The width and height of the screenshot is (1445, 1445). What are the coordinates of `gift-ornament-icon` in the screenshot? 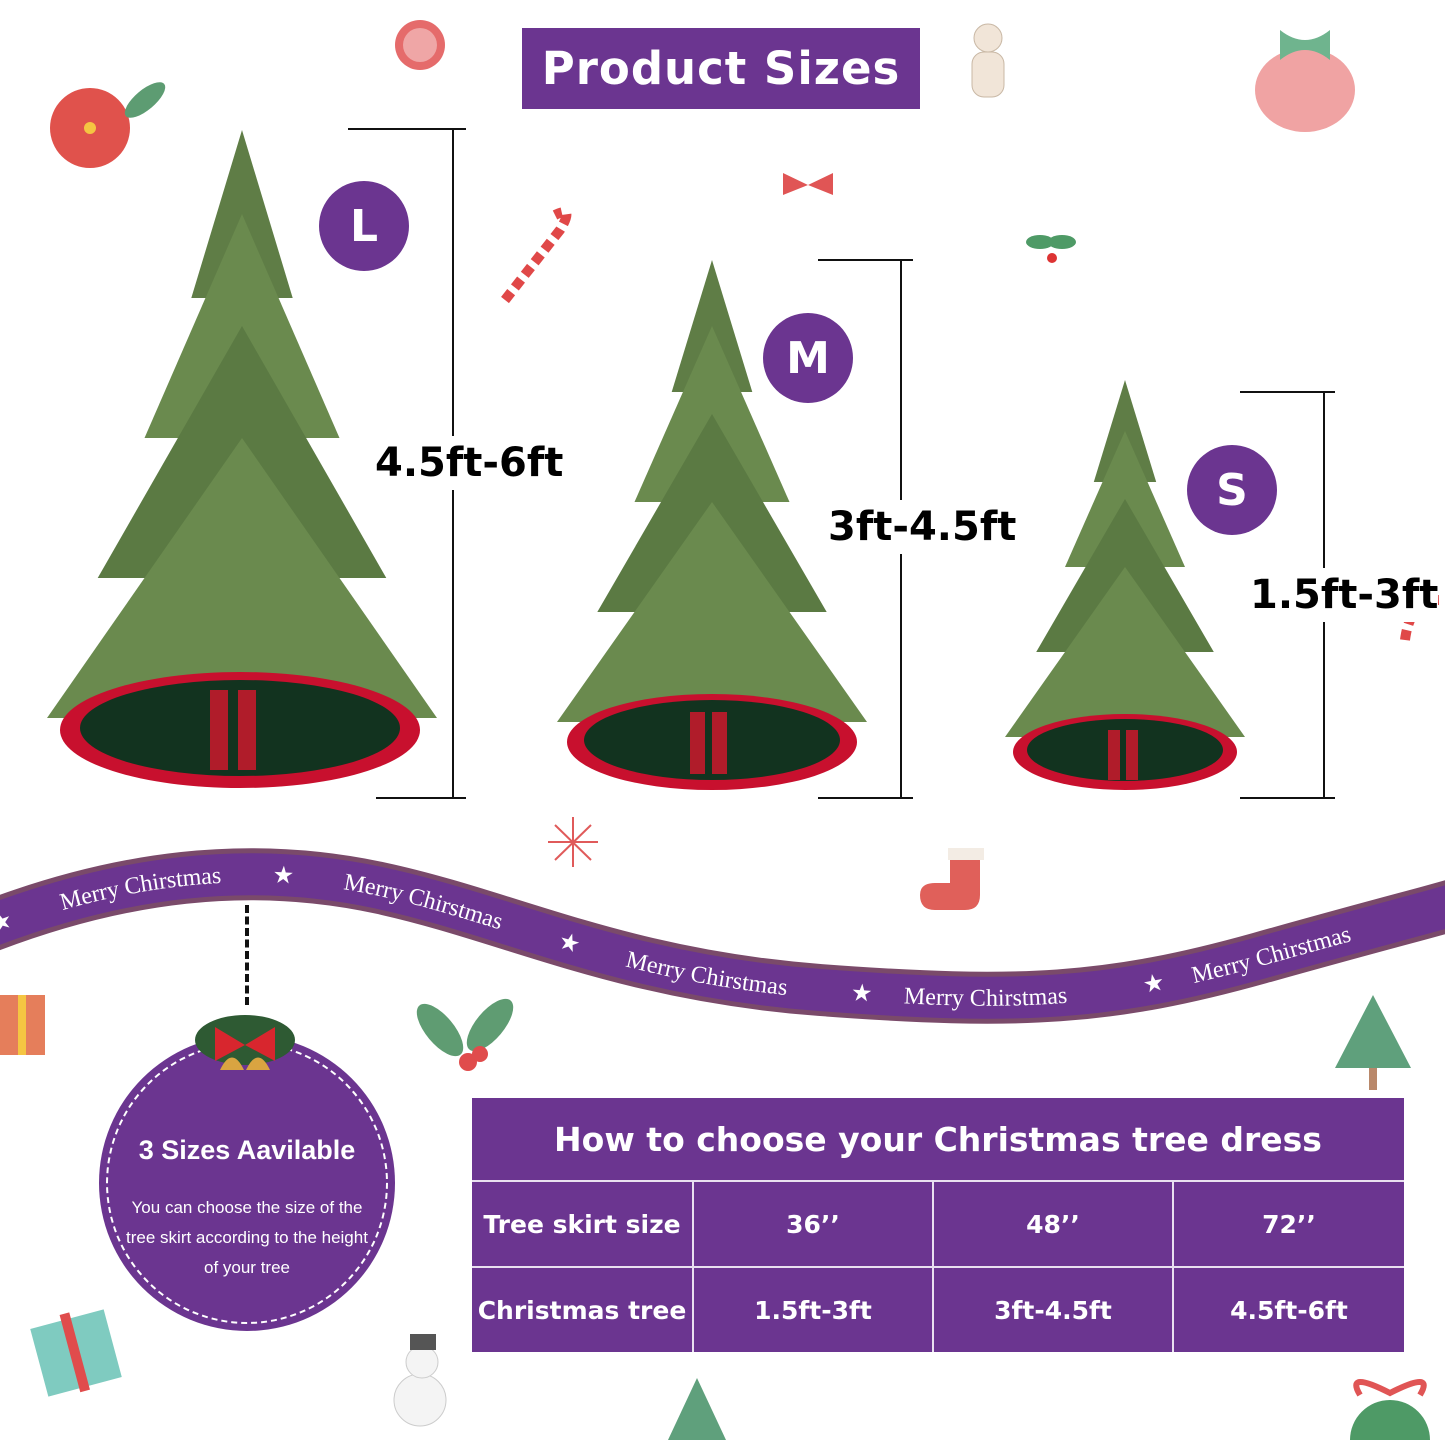 It's located at (1305, 81).